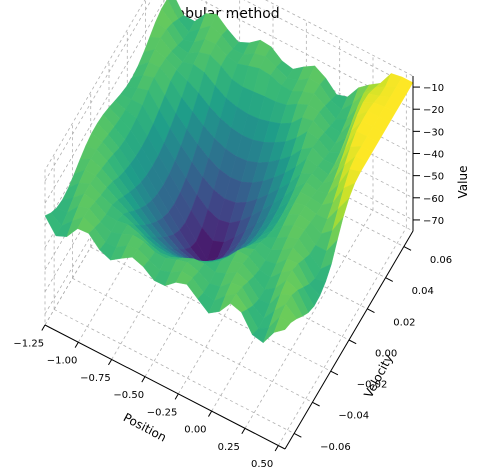 The width and height of the screenshot is (481, 472). I want to click on y-tick-label: −0.02, so click(372, 385).